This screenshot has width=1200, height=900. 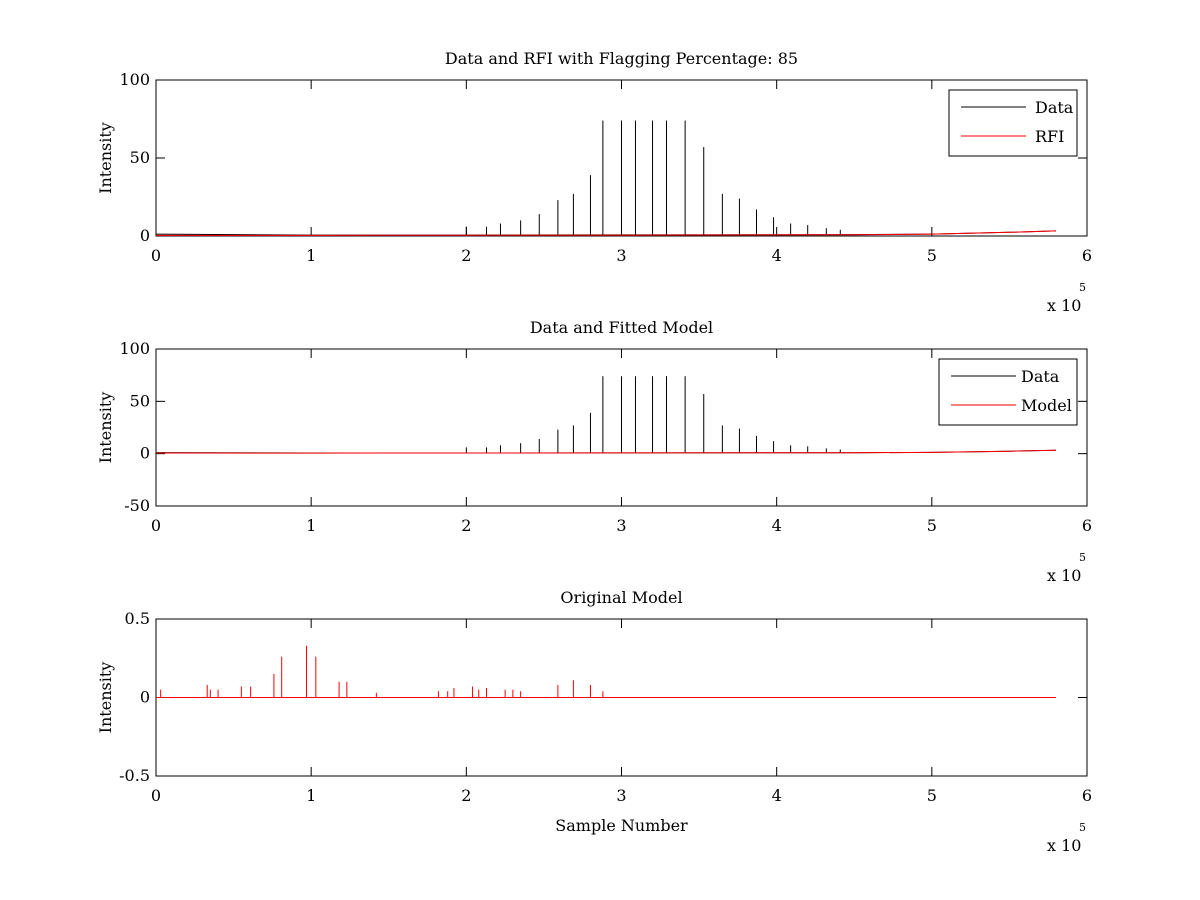 I want to click on y-tick-label: -50, so click(x=137, y=505).